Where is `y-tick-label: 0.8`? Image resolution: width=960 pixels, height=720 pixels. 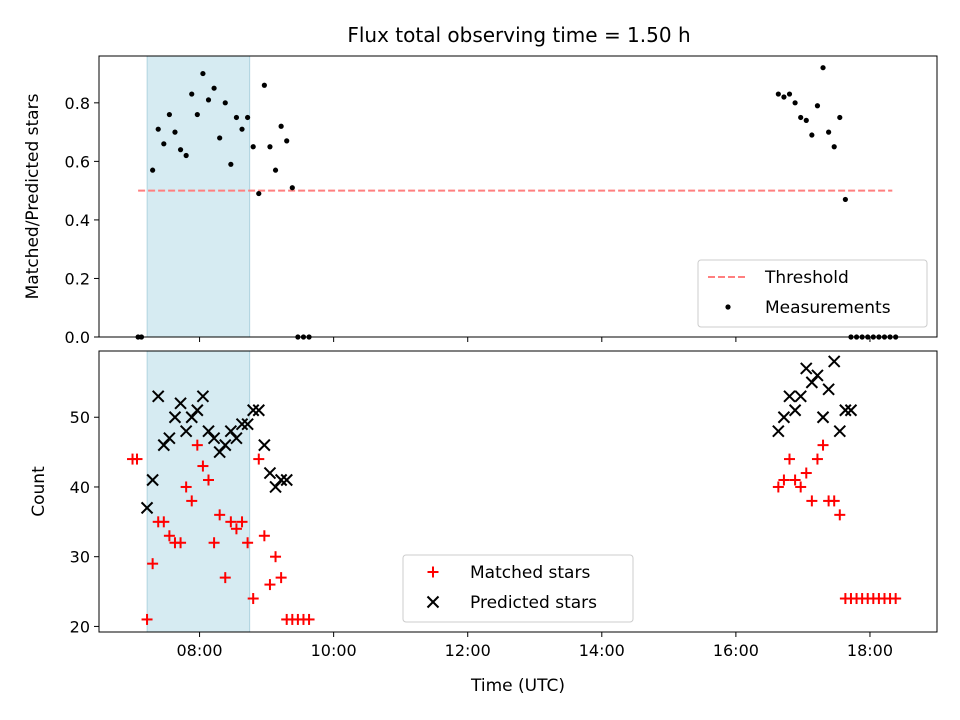 y-tick-label: 0.8 is located at coordinates (77, 103).